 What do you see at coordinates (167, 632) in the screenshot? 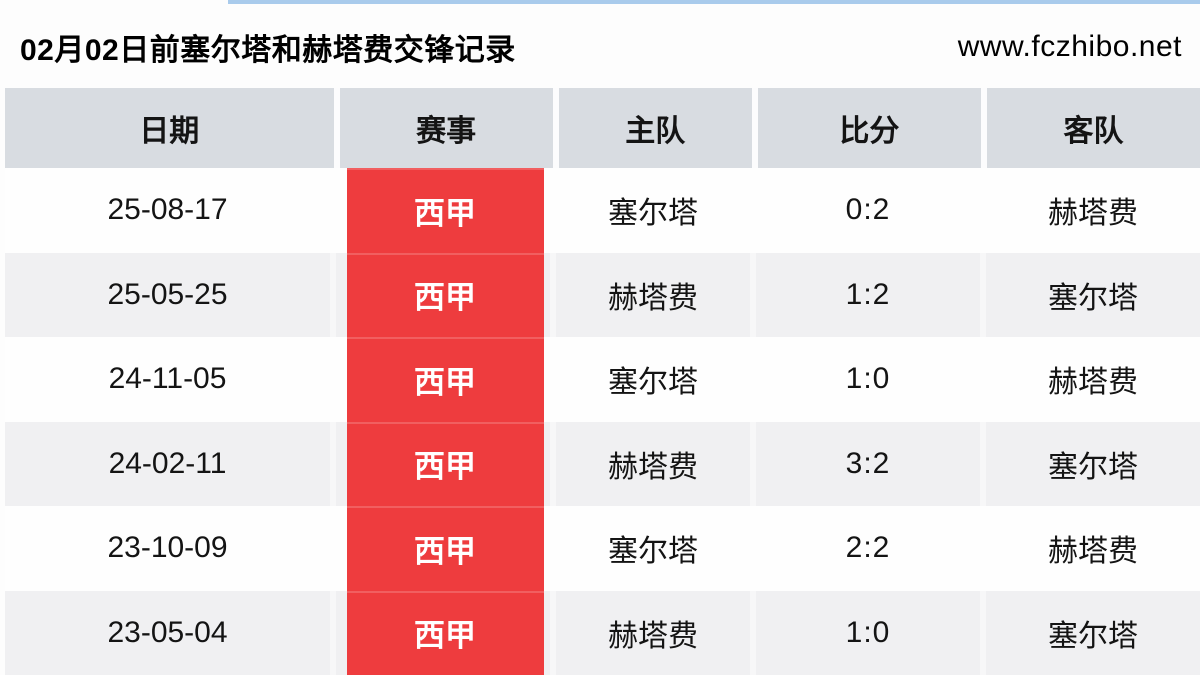
I see `date-cell: 23-05-04` at bounding box center [167, 632].